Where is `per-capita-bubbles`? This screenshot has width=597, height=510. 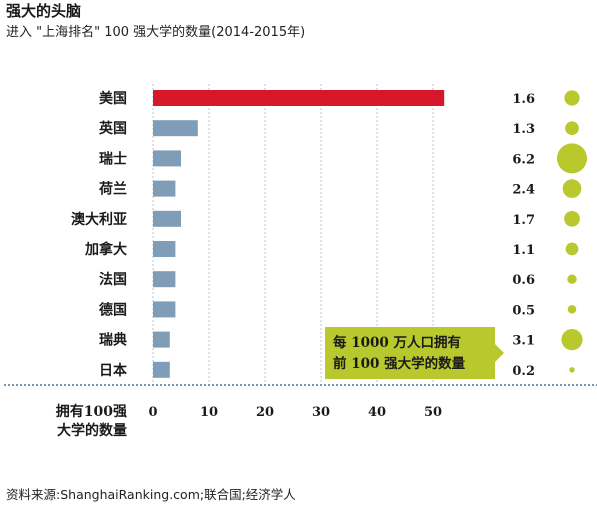 per-capita-bubbles is located at coordinates (572, 231).